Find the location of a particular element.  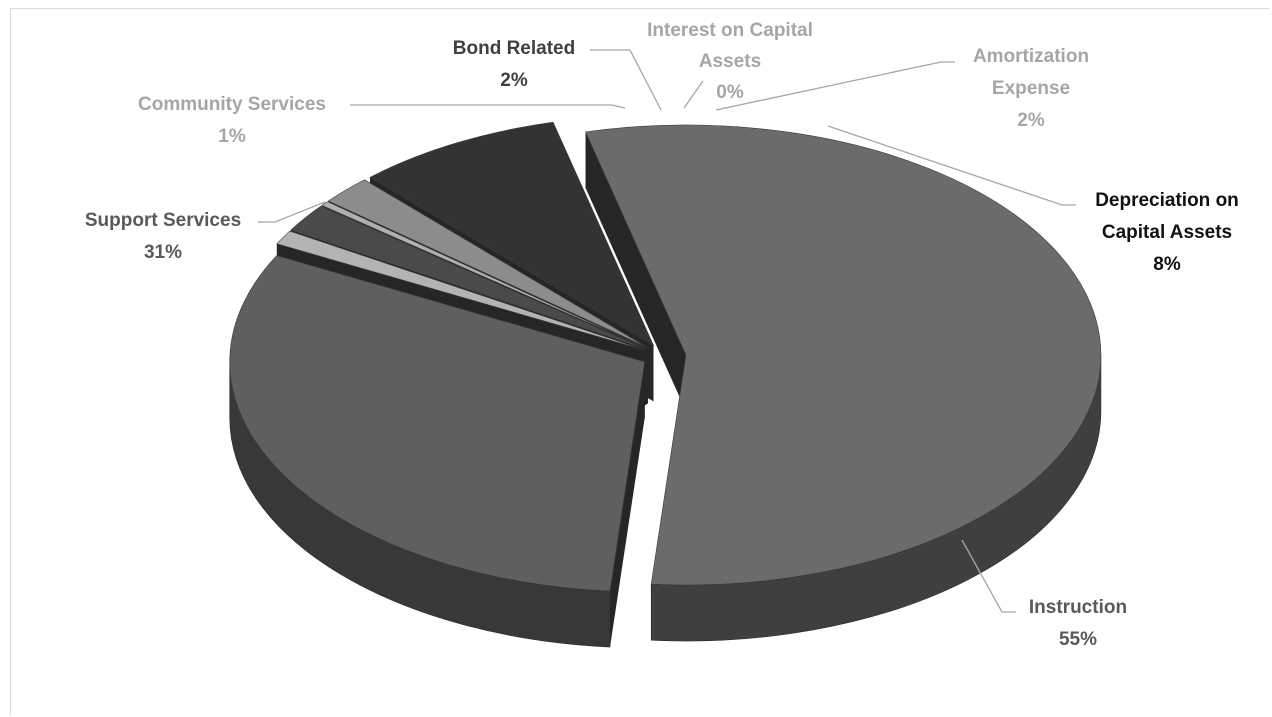

leader-line-community-services is located at coordinates (488, 106).